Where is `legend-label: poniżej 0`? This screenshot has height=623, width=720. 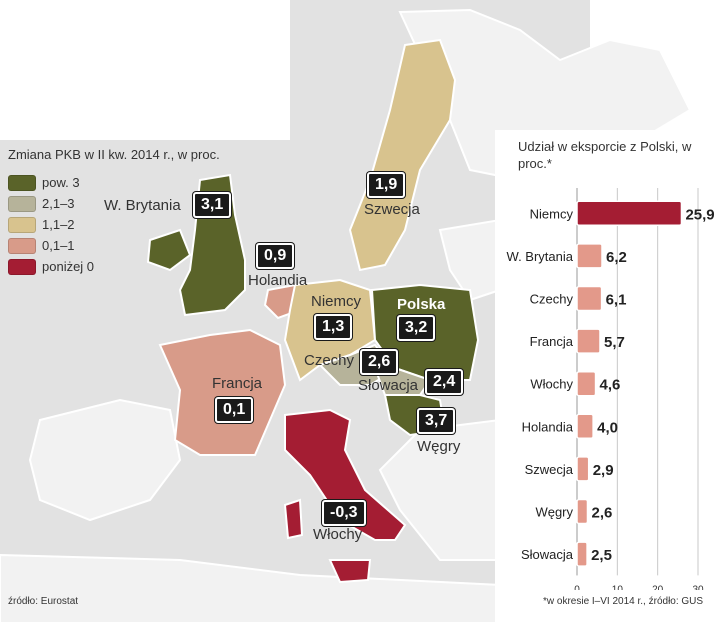 legend-label: poniżej 0 is located at coordinates (68, 266).